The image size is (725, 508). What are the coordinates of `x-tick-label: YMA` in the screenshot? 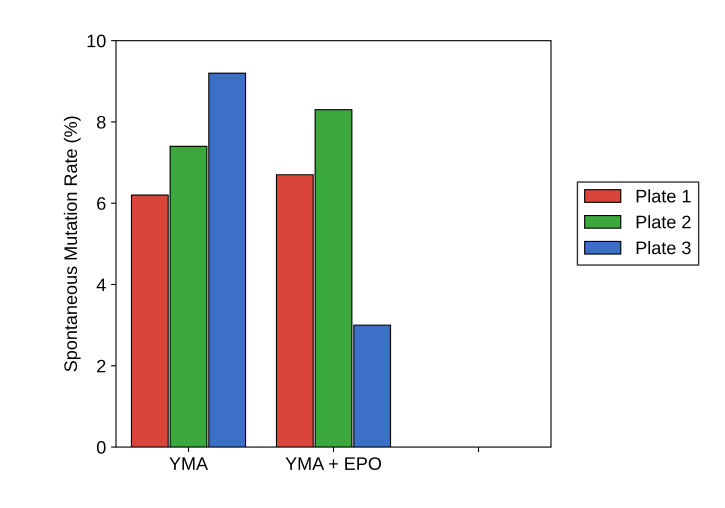 It's located at (188, 463).